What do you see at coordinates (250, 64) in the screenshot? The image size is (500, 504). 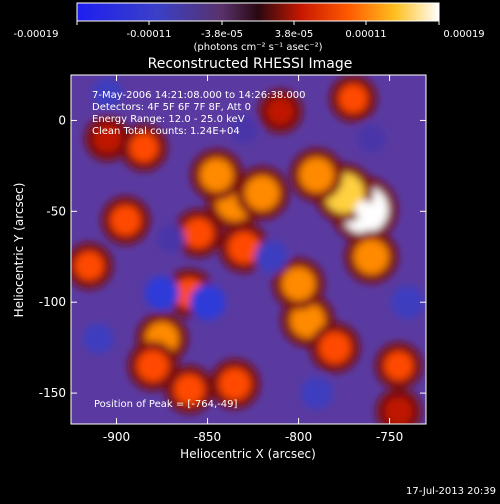 I see `chart-title: Reconstructed RHESSI Image` at bounding box center [250, 64].